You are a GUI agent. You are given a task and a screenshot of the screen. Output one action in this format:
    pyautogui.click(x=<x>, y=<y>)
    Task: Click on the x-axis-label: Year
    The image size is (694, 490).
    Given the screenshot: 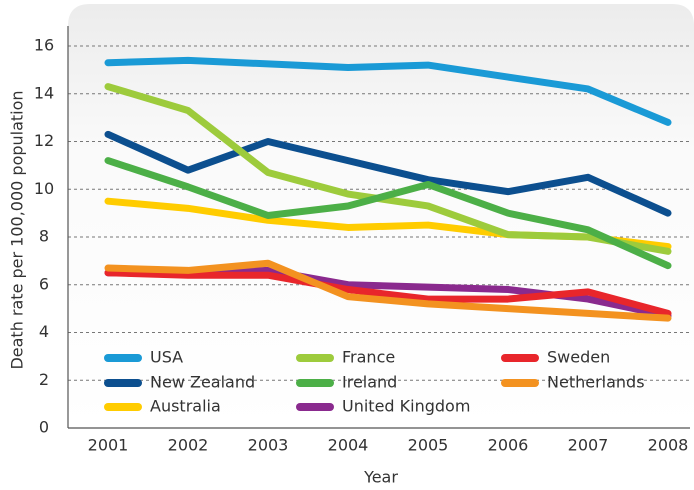 What is the action you would take?
    pyautogui.click(x=380, y=477)
    